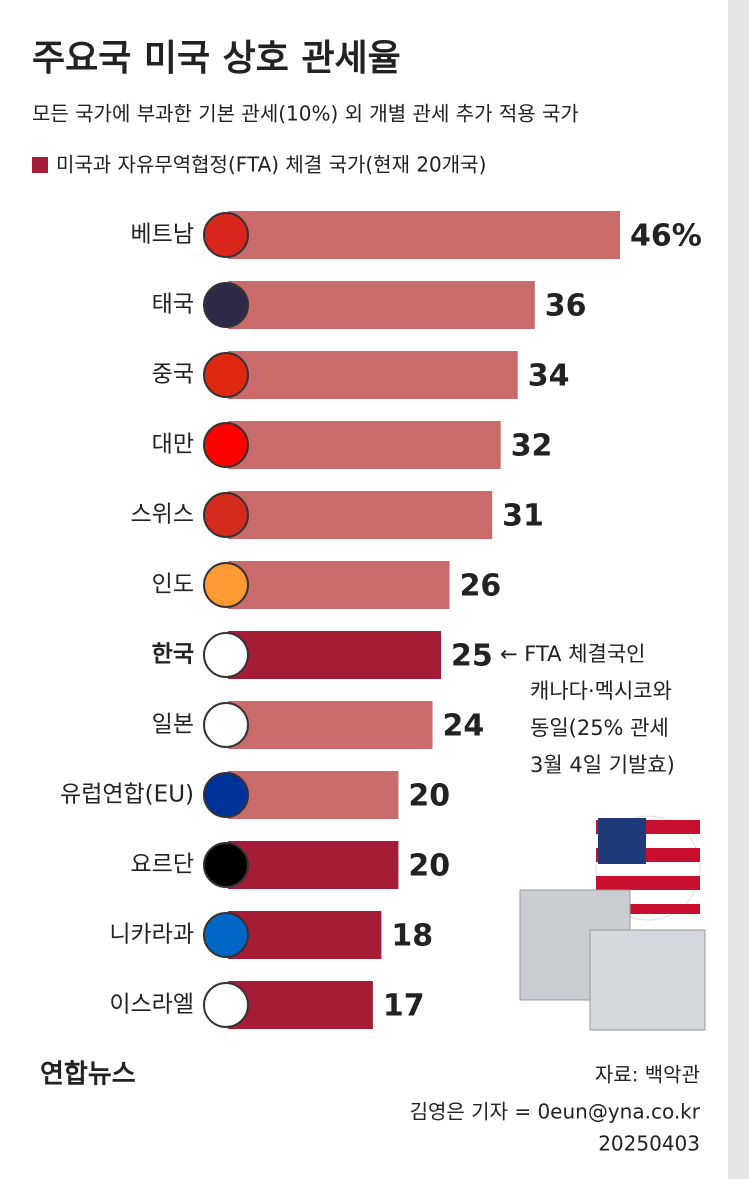 This screenshot has width=749, height=1179. I want to click on containers, so click(612, 960).